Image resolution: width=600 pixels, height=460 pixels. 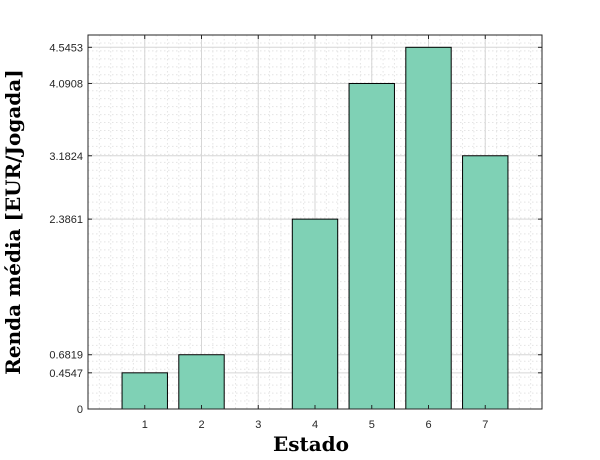 I want to click on y-tick-label: 0.4547, so click(x=66, y=374).